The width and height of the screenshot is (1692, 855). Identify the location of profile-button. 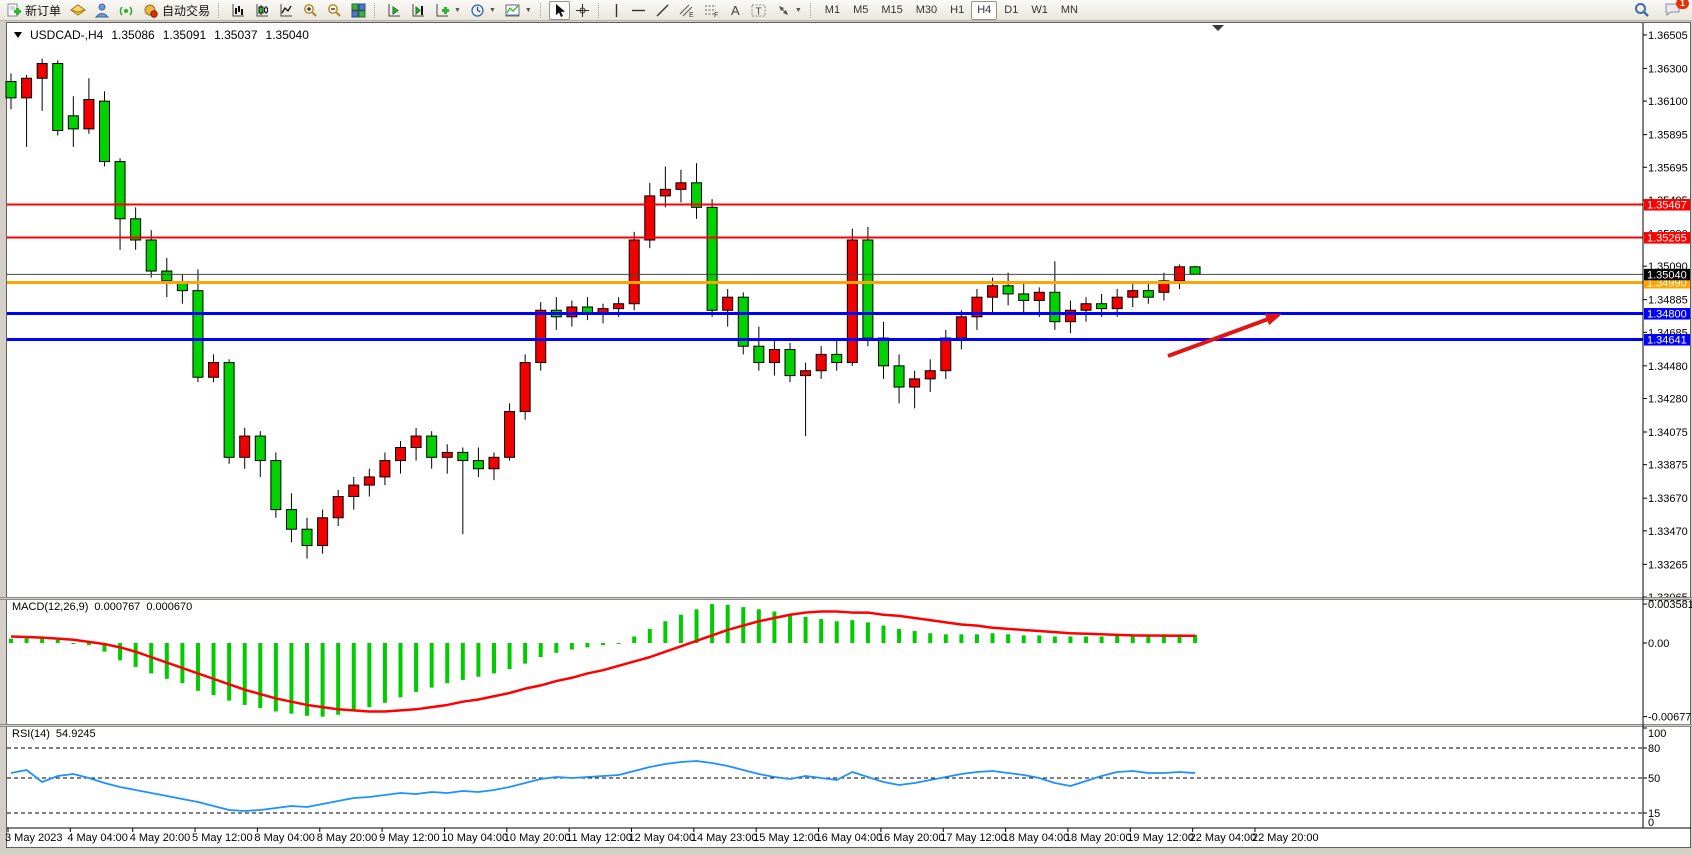
(102, 10).